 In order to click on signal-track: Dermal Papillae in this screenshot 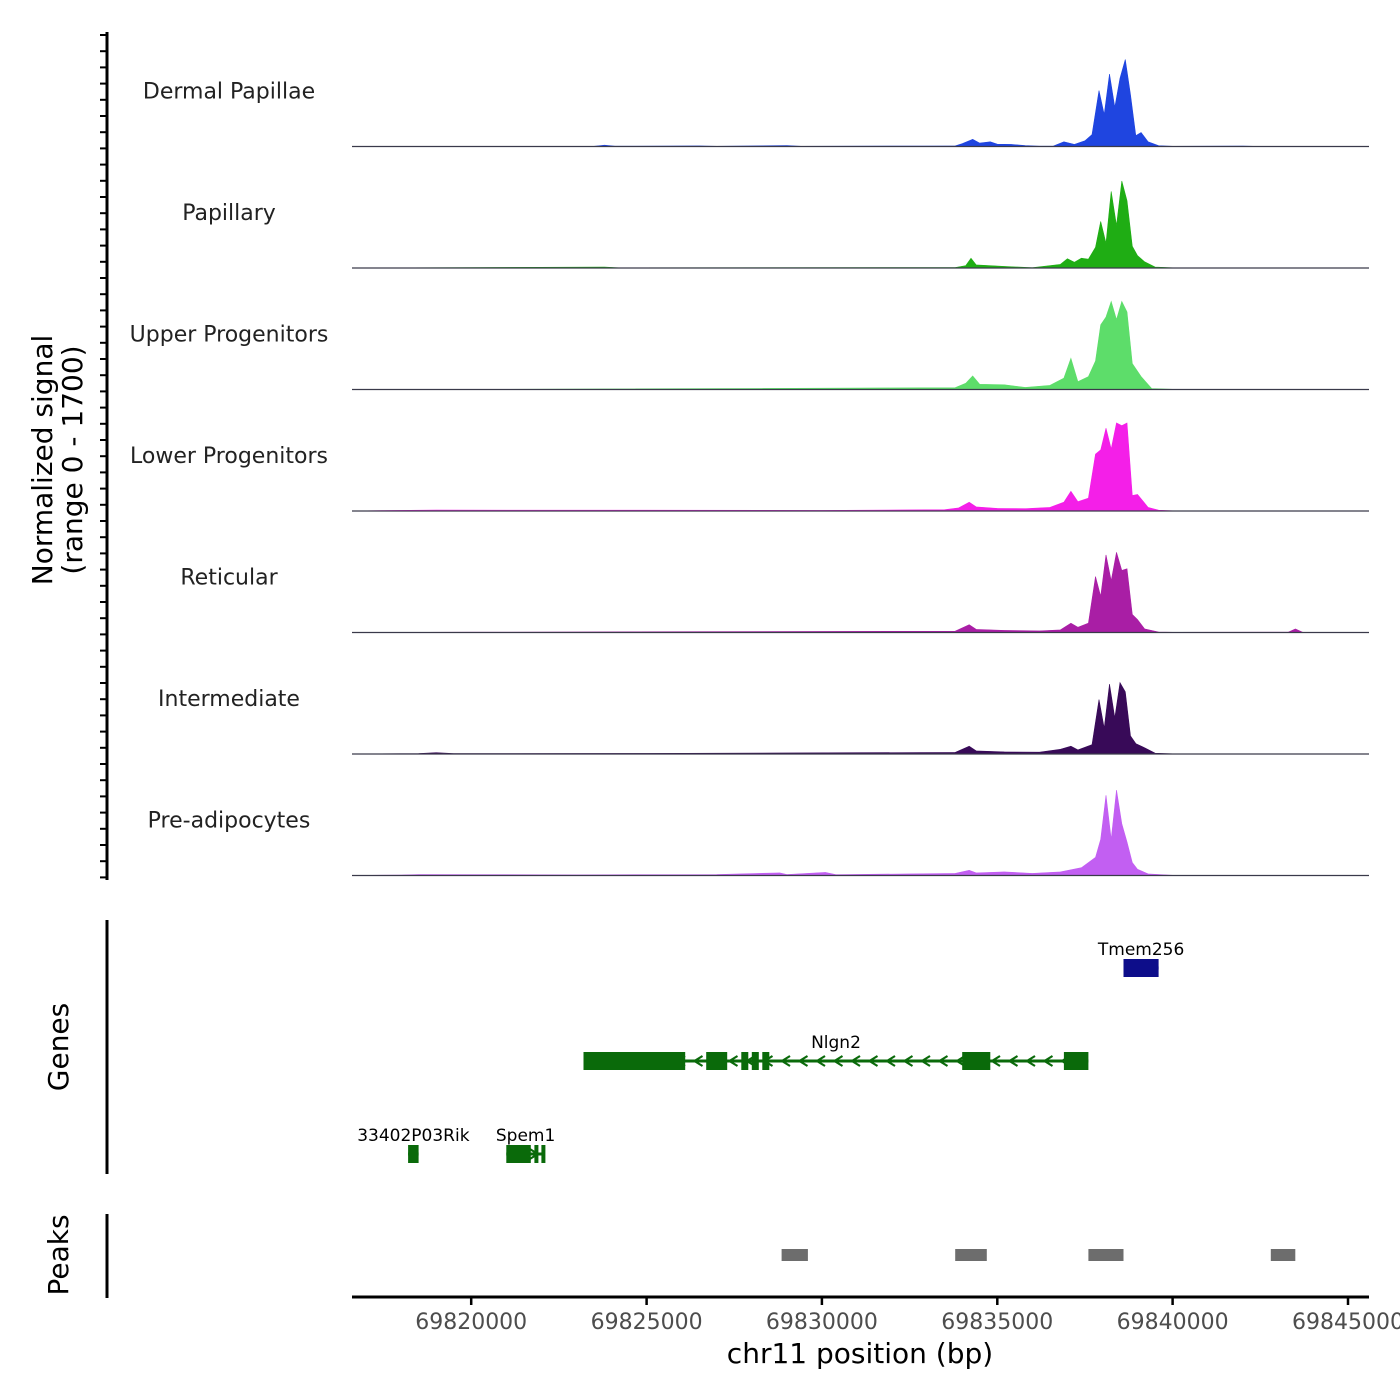, I will do `click(756, 103)`.